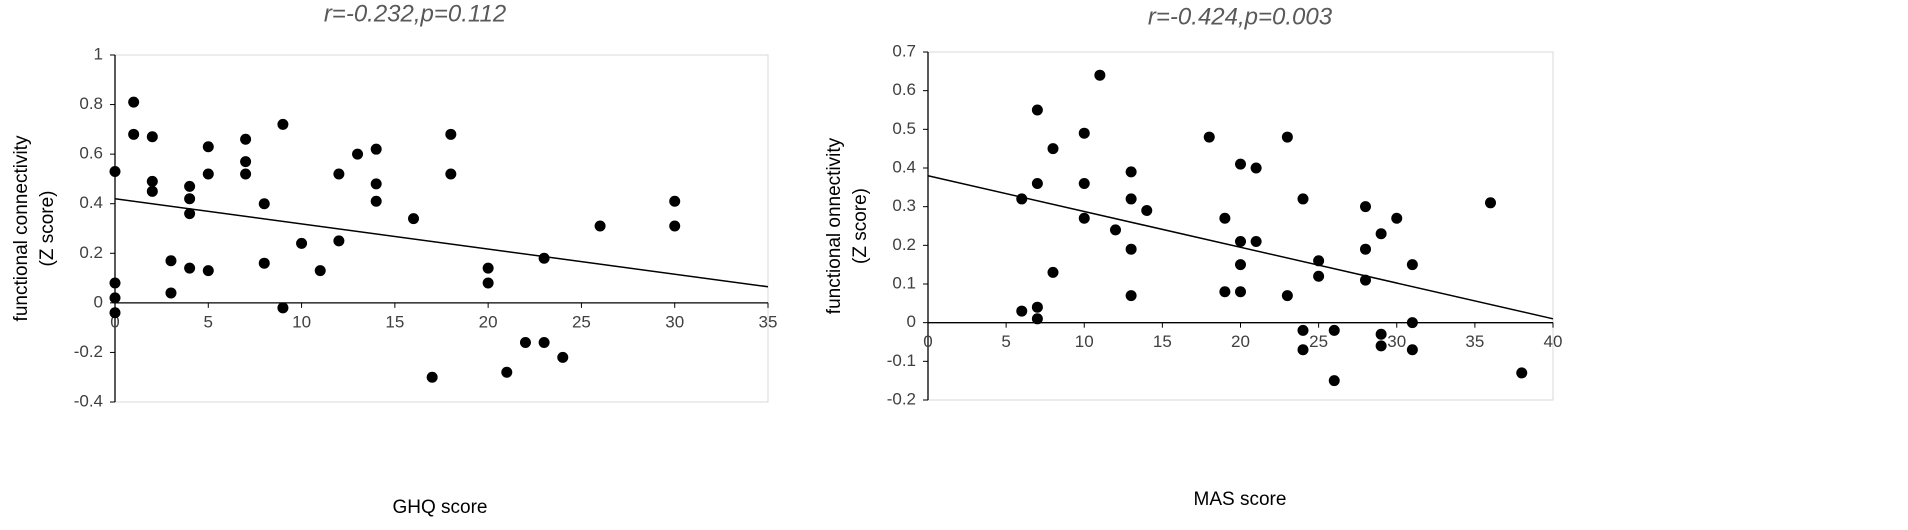  Describe the element at coordinates (904, 50) in the screenshot. I see `y-tick-label: 0.7` at that location.